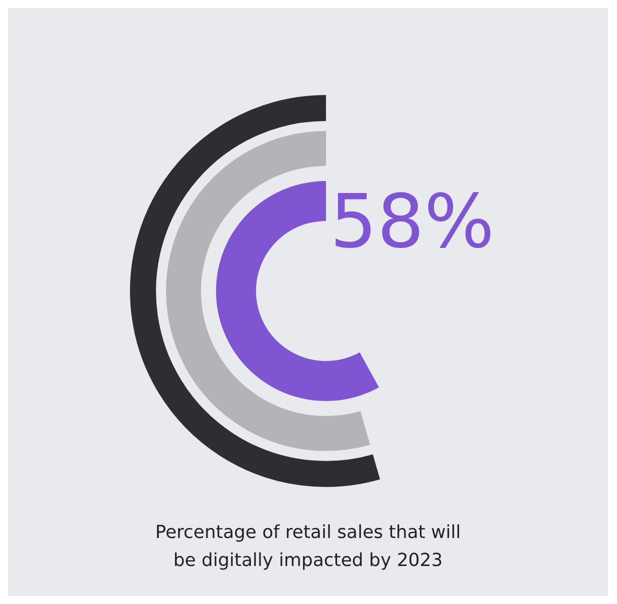  Describe the element at coordinates (308, 546) in the screenshot. I see `text: Percentage of retail sales that will be digitally impacted by 2023` at that location.